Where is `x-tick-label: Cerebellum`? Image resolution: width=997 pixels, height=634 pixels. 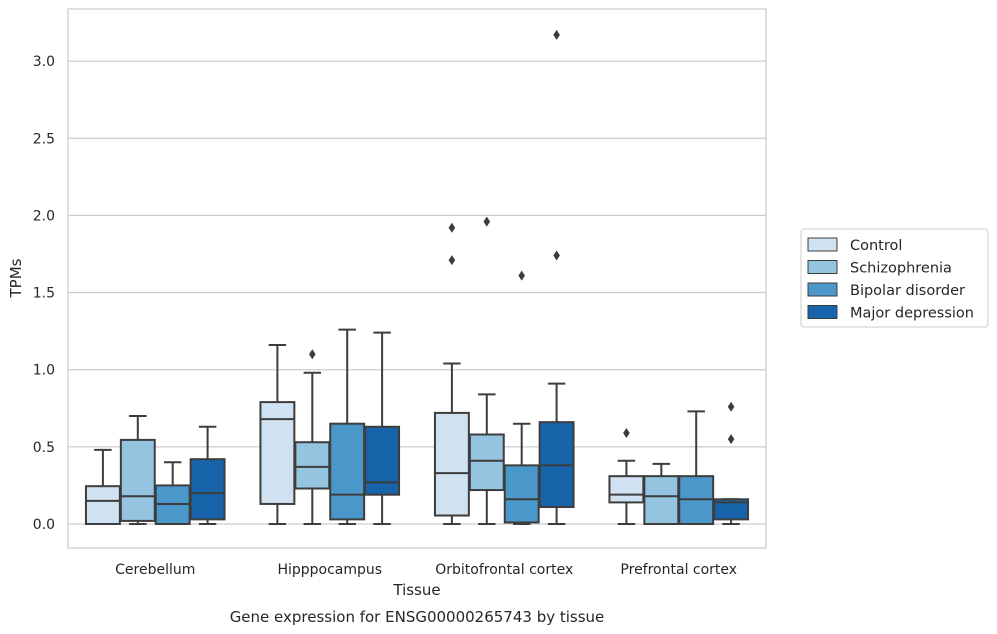
x-tick-label: Cerebellum is located at coordinates (155, 570).